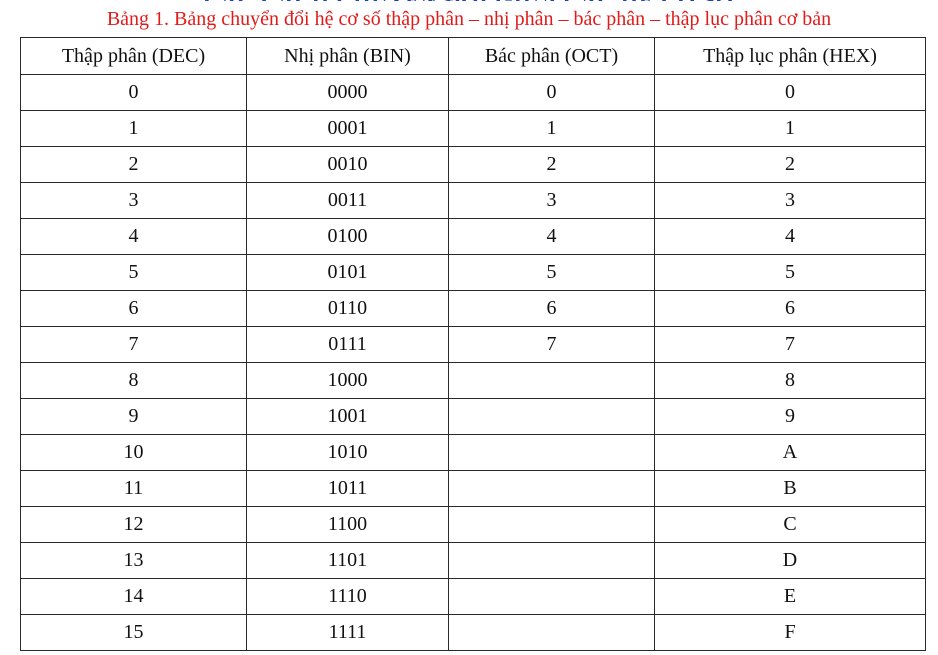 The width and height of the screenshot is (938, 655). Describe the element at coordinates (133, 380) in the screenshot. I see `cell-dec: 8` at that location.